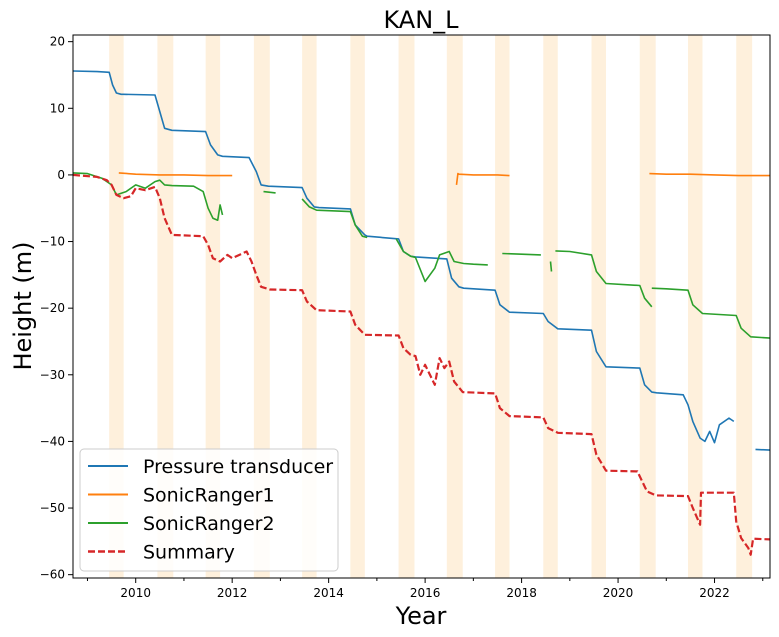 Image resolution: width=779 pixels, height=637 pixels. Describe the element at coordinates (189, 553) in the screenshot. I see `legend-label: Summary` at that location.